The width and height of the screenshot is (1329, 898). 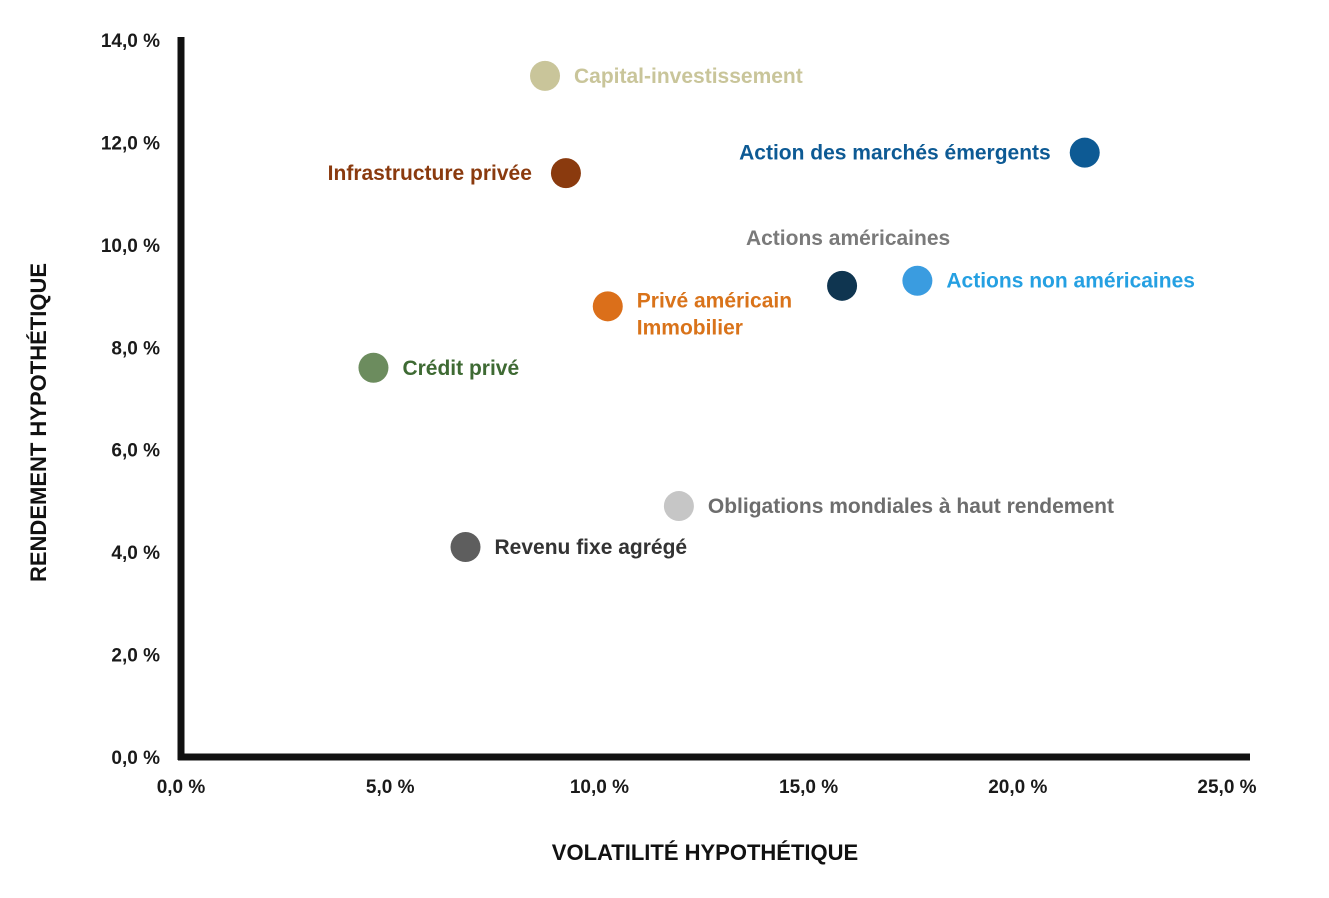 I want to click on data-point-label: Actions non américaines, so click(x=1070, y=281).